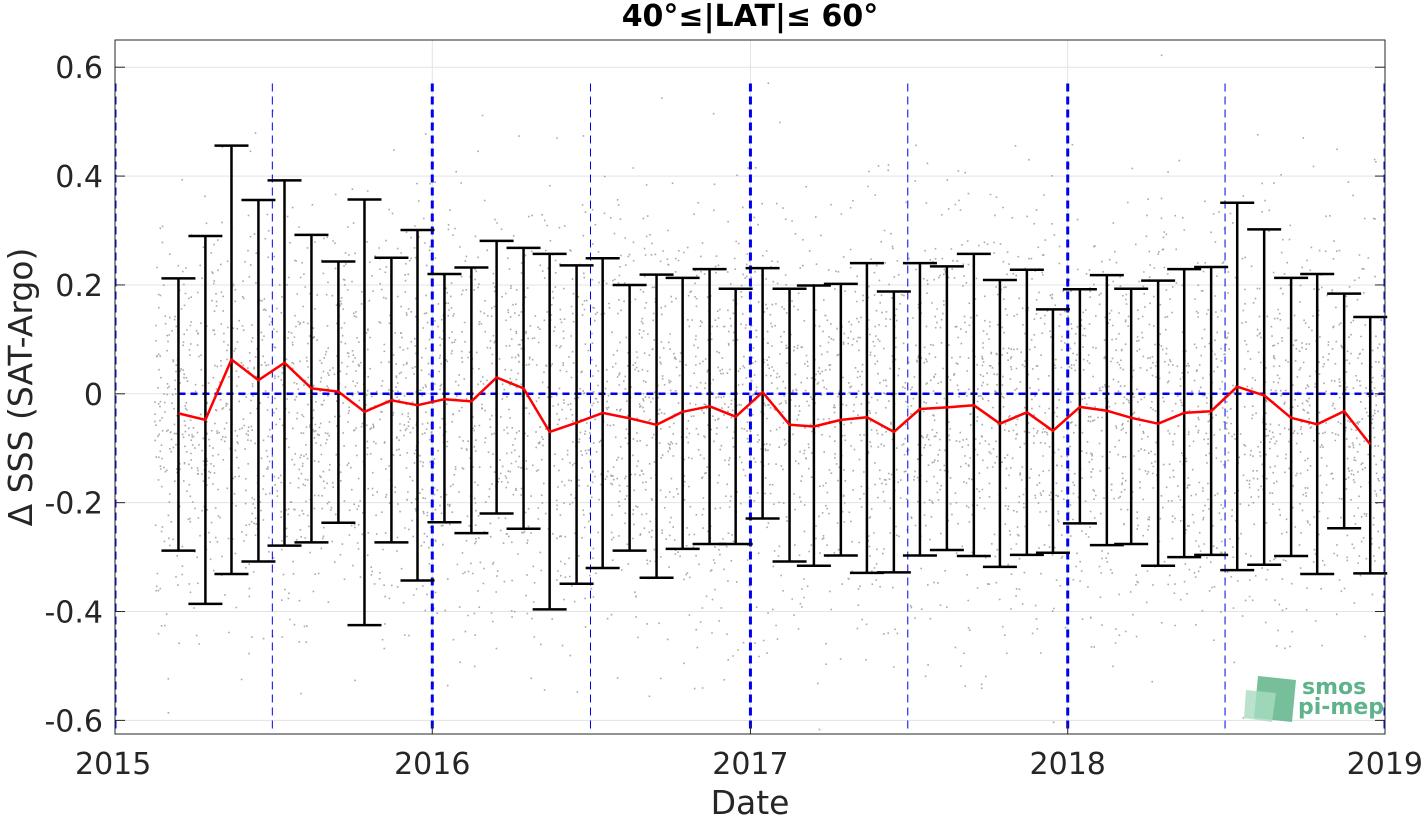 This screenshot has height=819, width=1424. Describe the element at coordinates (1385, 764) in the screenshot. I see `x-tick-label: 2019` at that location.